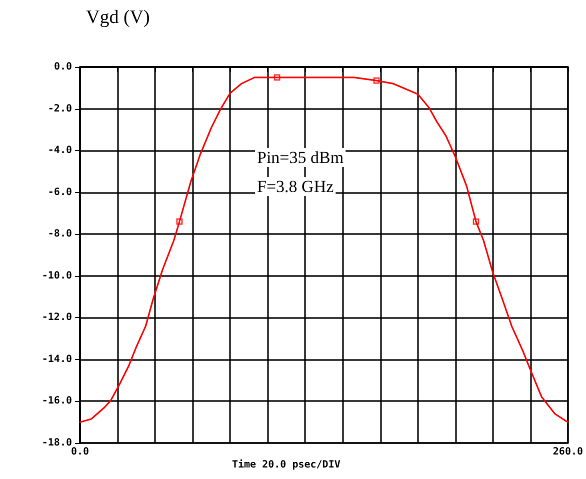 Image resolution: width=586 pixels, height=479 pixels. I want to click on x-tick-label: 260.0, so click(568, 452).